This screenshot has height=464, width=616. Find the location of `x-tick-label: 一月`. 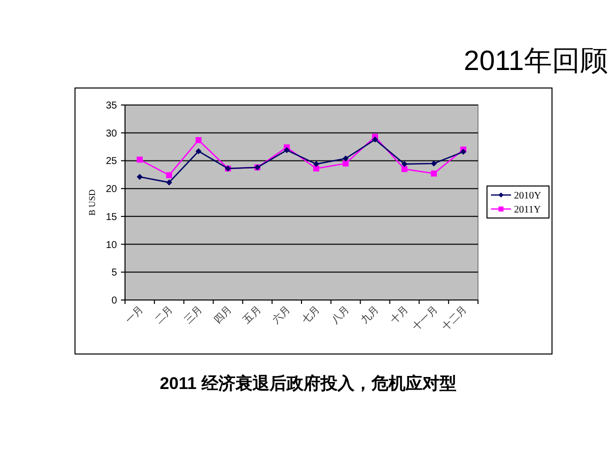

x-tick-label: 一月 is located at coordinates (135, 315).